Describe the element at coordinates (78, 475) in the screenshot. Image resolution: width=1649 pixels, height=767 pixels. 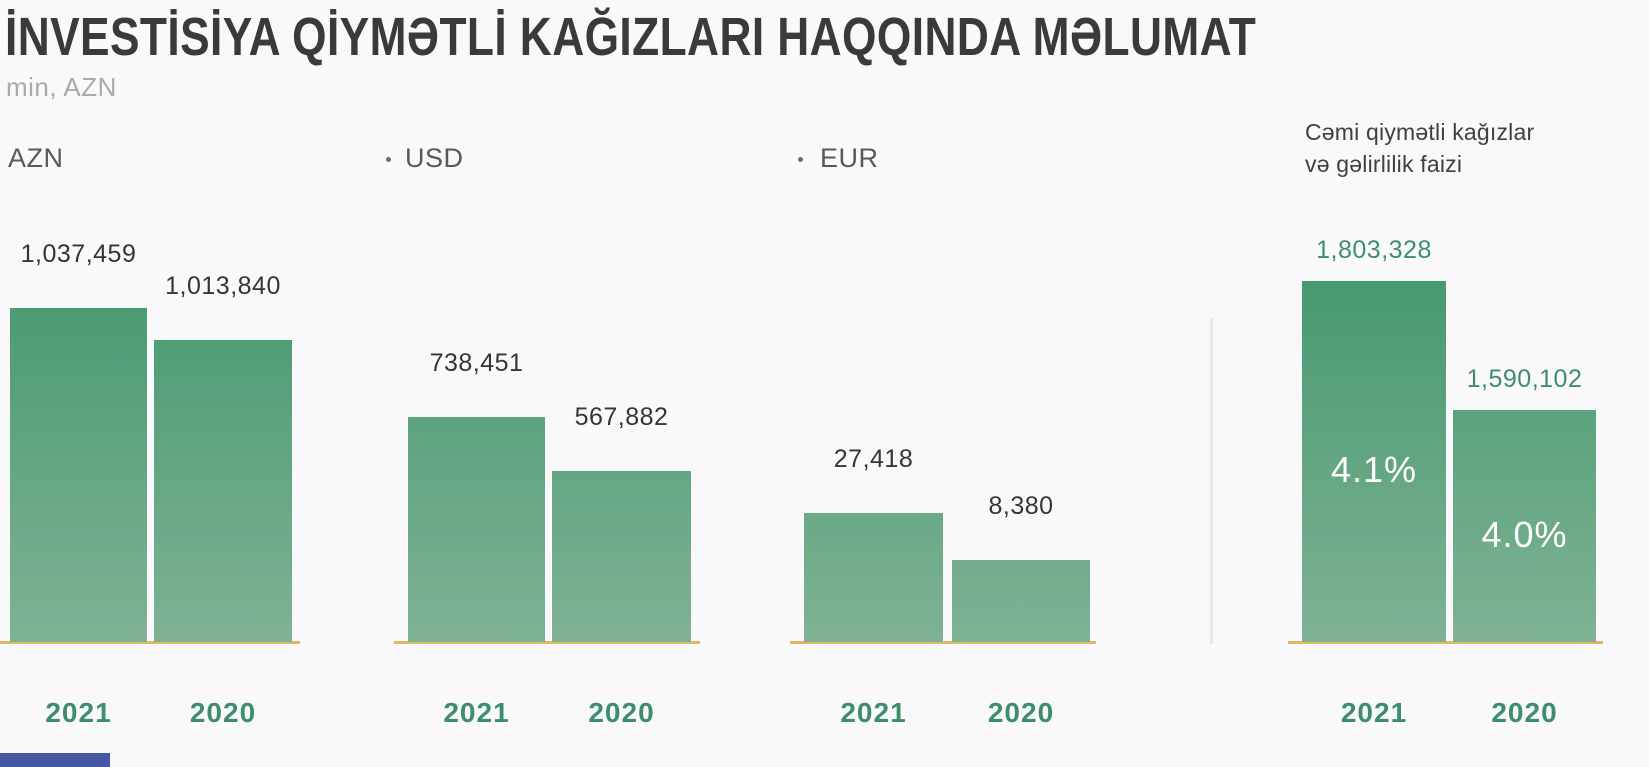
I see `bar-azn-2021` at that location.